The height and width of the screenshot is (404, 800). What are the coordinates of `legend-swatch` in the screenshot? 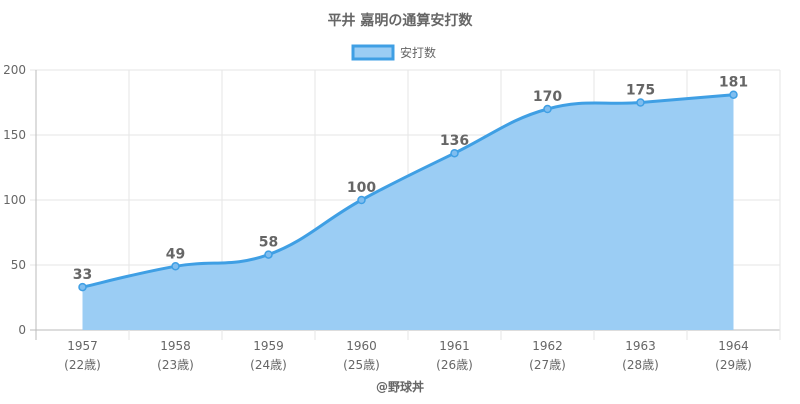 It's located at (373, 52).